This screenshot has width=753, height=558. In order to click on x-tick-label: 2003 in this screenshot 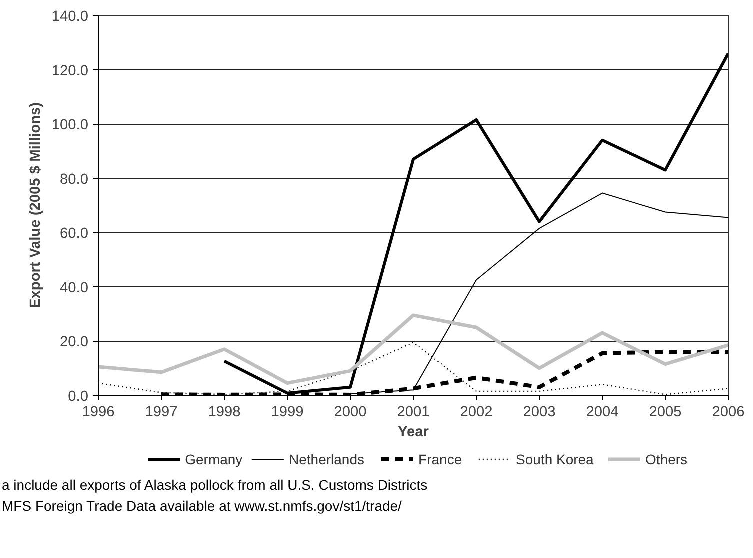, I will do `click(539, 412)`.